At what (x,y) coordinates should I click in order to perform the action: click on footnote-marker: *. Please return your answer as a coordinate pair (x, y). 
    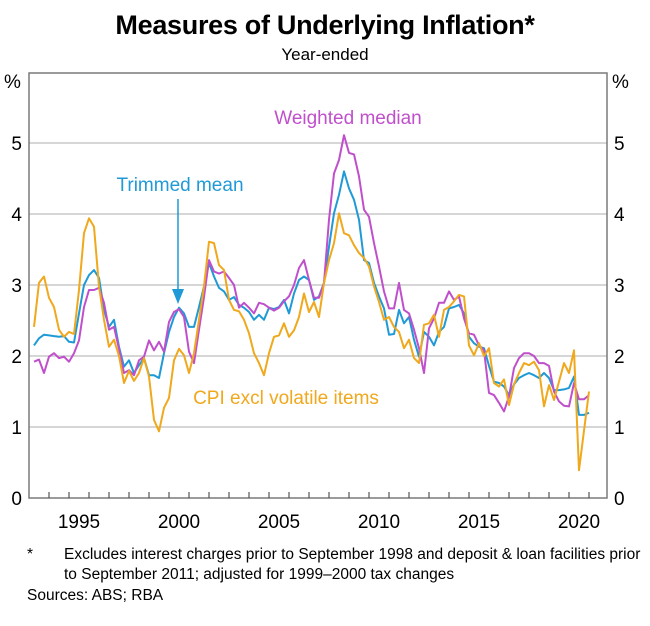
    Looking at the image, I should click on (30, 554).